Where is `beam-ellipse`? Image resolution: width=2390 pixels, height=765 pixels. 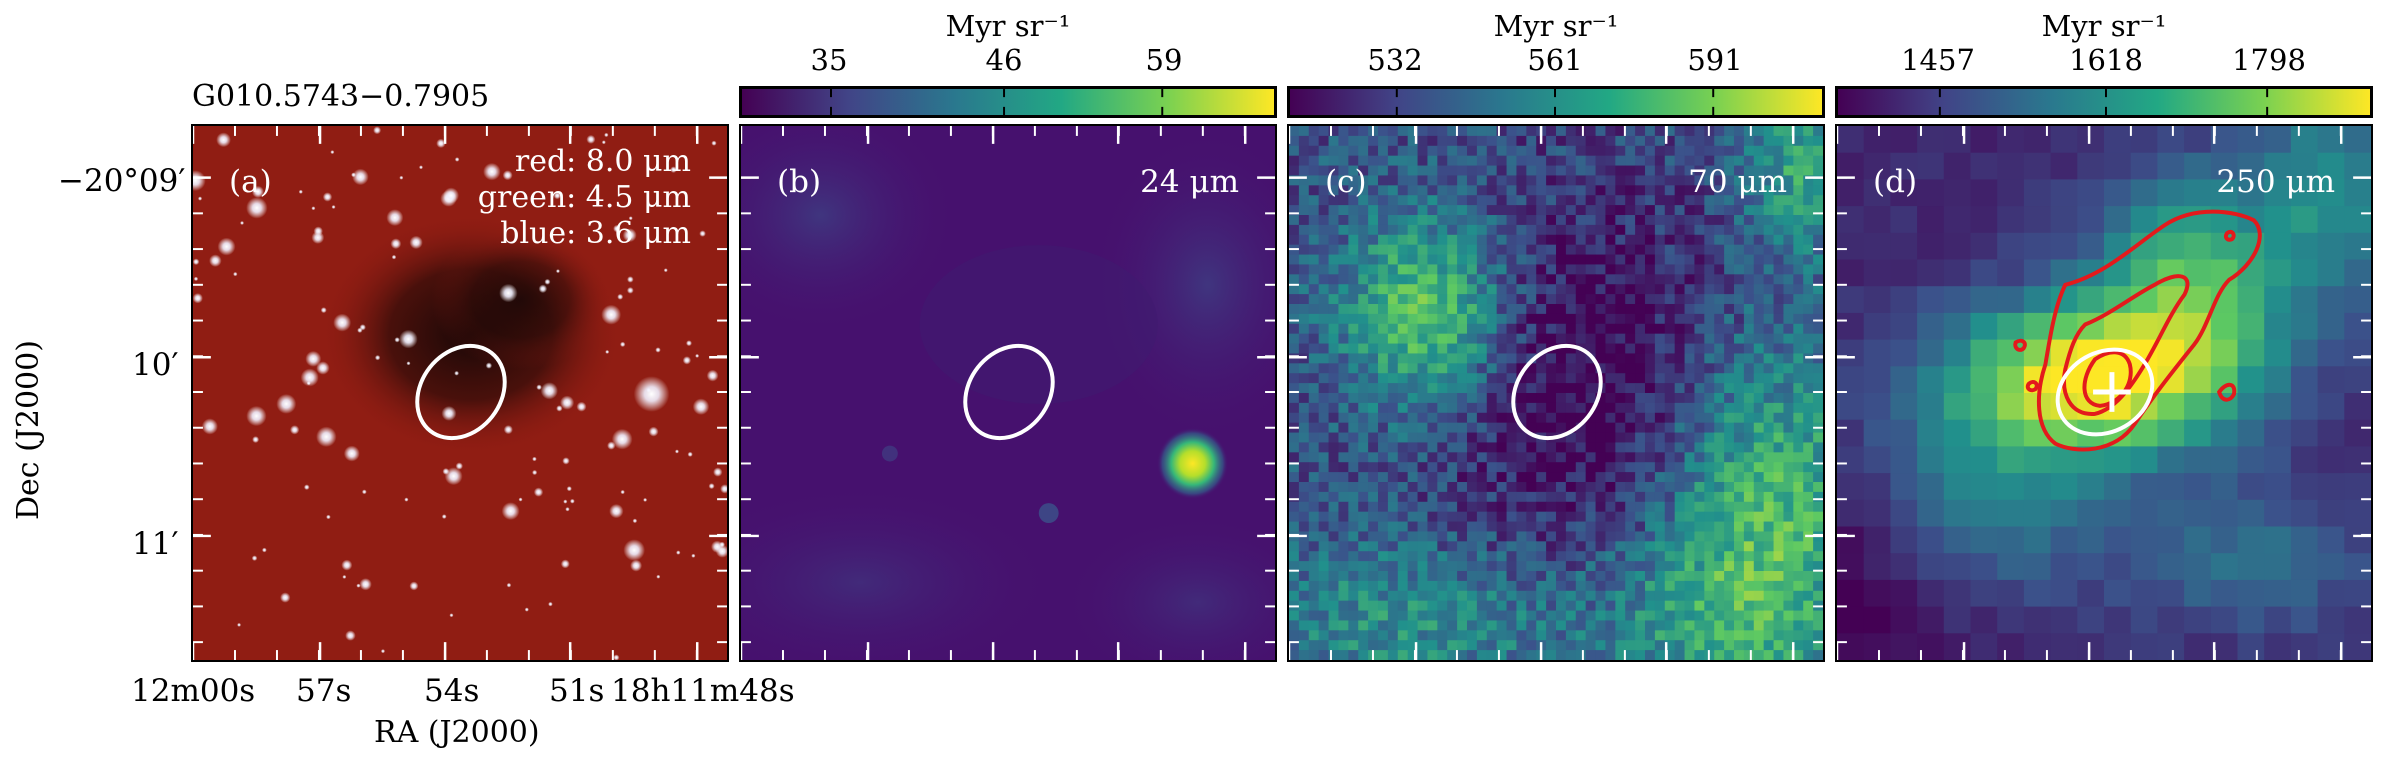
beam-ellipse is located at coordinates (461, 392).